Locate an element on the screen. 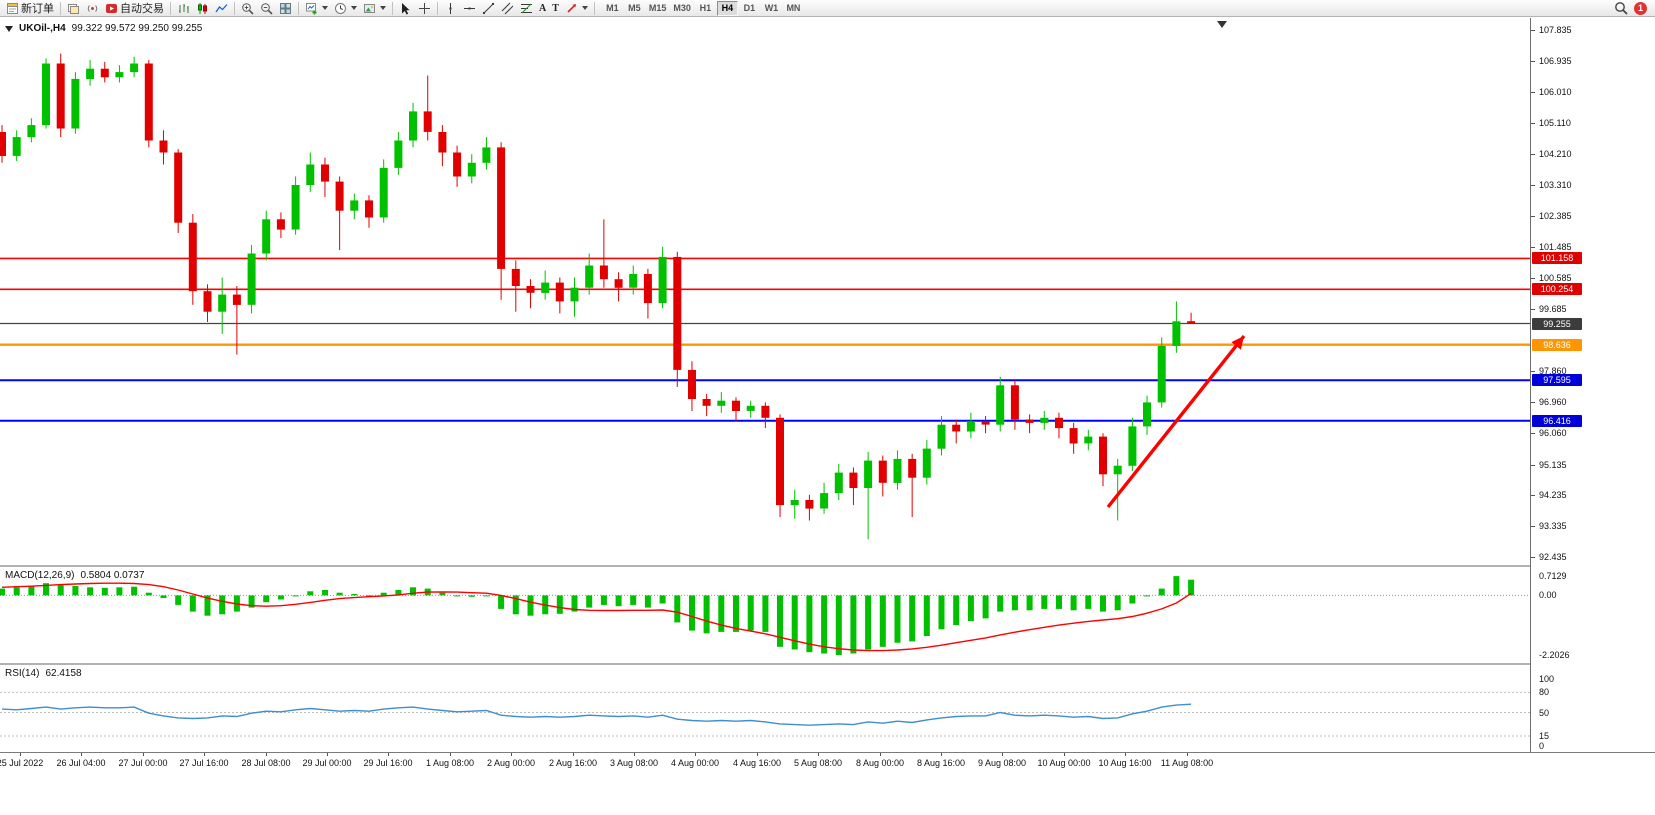 Image resolution: width=1655 pixels, height=815 pixels. autotrading-button: 自动交易 is located at coordinates (134, 8).